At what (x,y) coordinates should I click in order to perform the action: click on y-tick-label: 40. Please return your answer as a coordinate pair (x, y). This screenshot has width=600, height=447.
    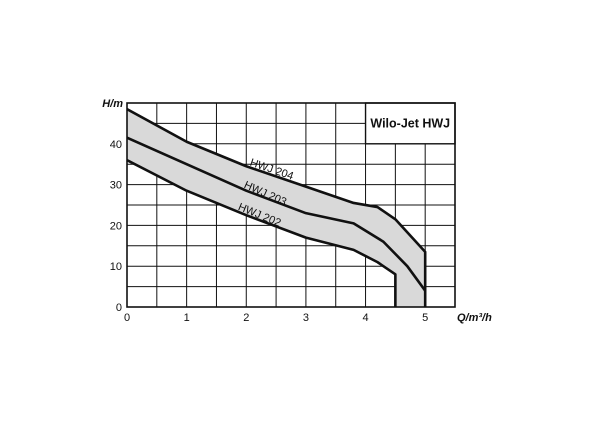
    Looking at the image, I should click on (116, 145).